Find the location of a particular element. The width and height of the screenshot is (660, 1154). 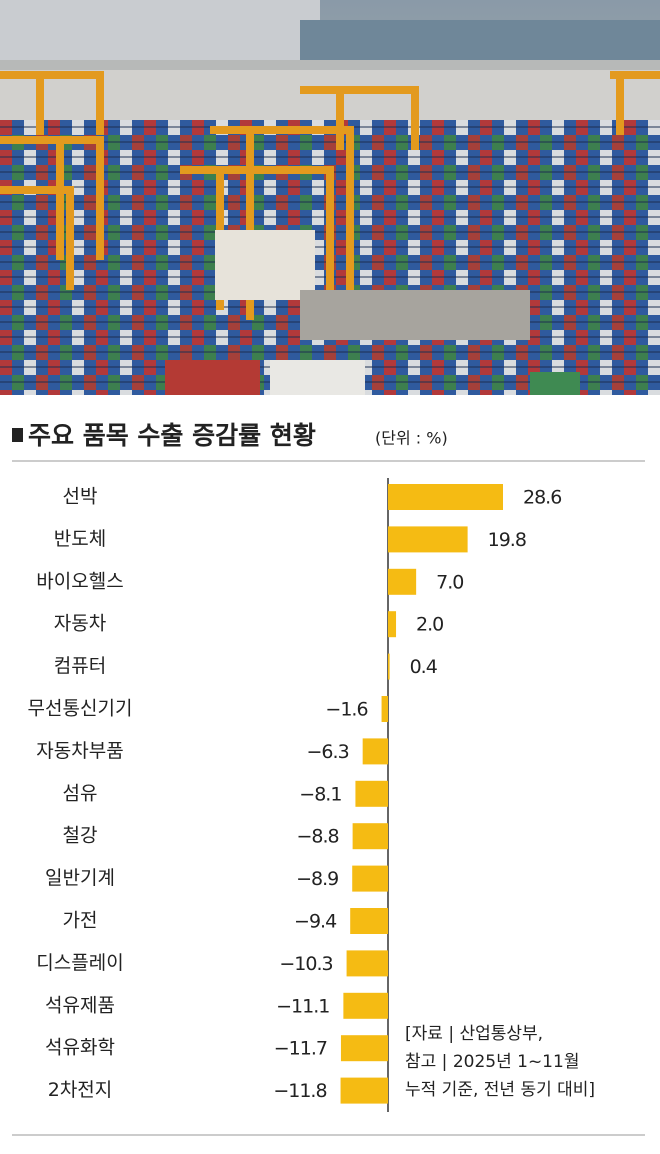

category-label: 컴퓨터 is located at coordinates (80, 666).